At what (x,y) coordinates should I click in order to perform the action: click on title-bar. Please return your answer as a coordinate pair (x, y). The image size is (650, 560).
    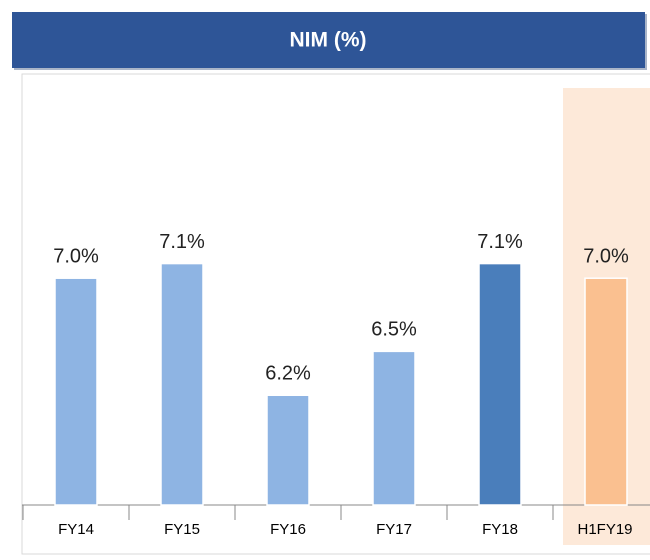
    Looking at the image, I should click on (328, 40).